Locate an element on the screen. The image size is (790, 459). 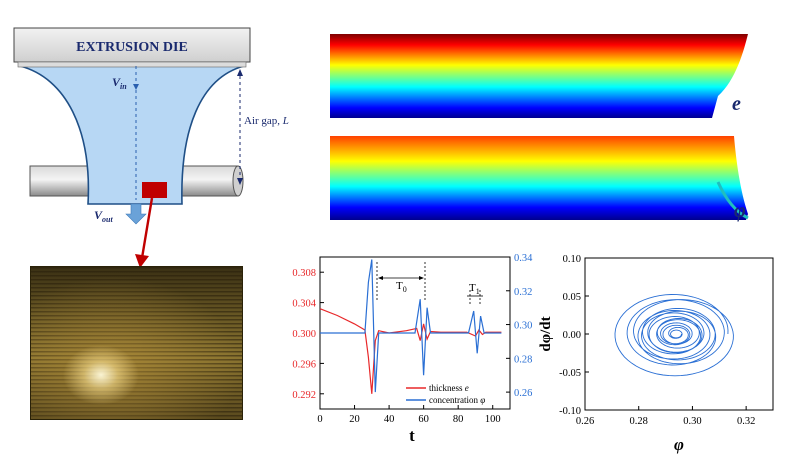
thickness-map-label: e is located at coordinates (736, 104).